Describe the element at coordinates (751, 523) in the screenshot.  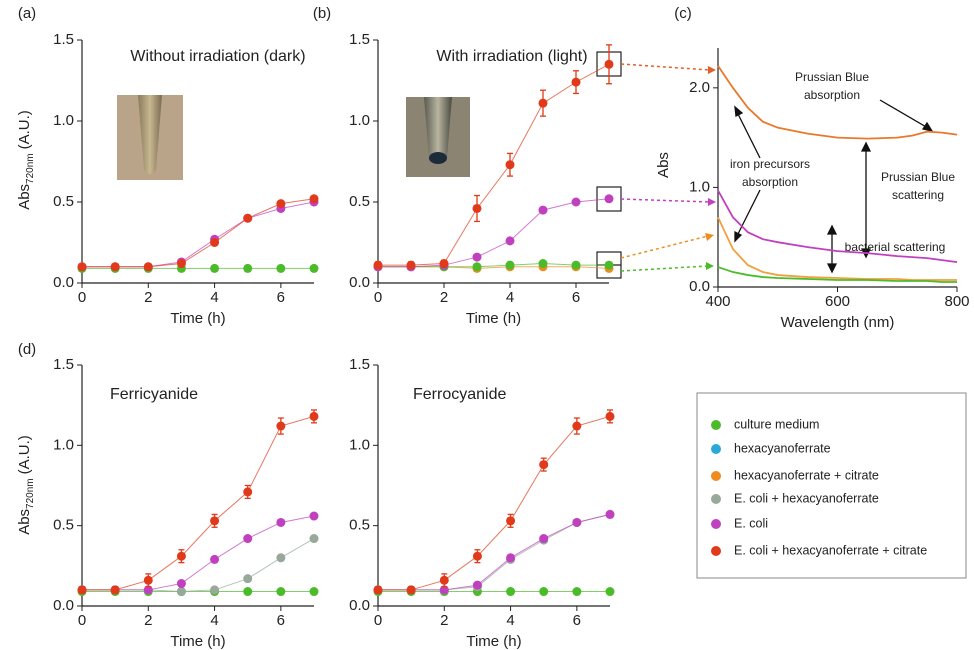
I see `legend-label: E. coli` at that location.